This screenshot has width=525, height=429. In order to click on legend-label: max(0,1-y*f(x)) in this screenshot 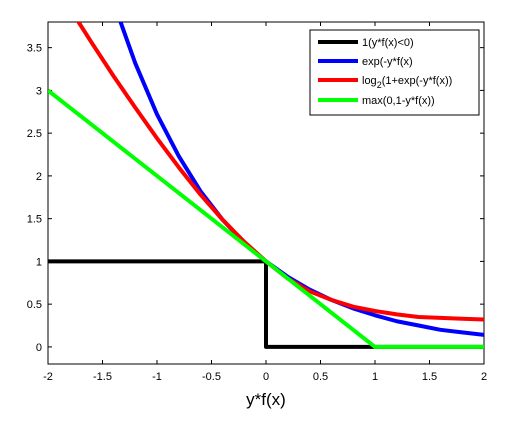, I will do `click(398, 101)`.